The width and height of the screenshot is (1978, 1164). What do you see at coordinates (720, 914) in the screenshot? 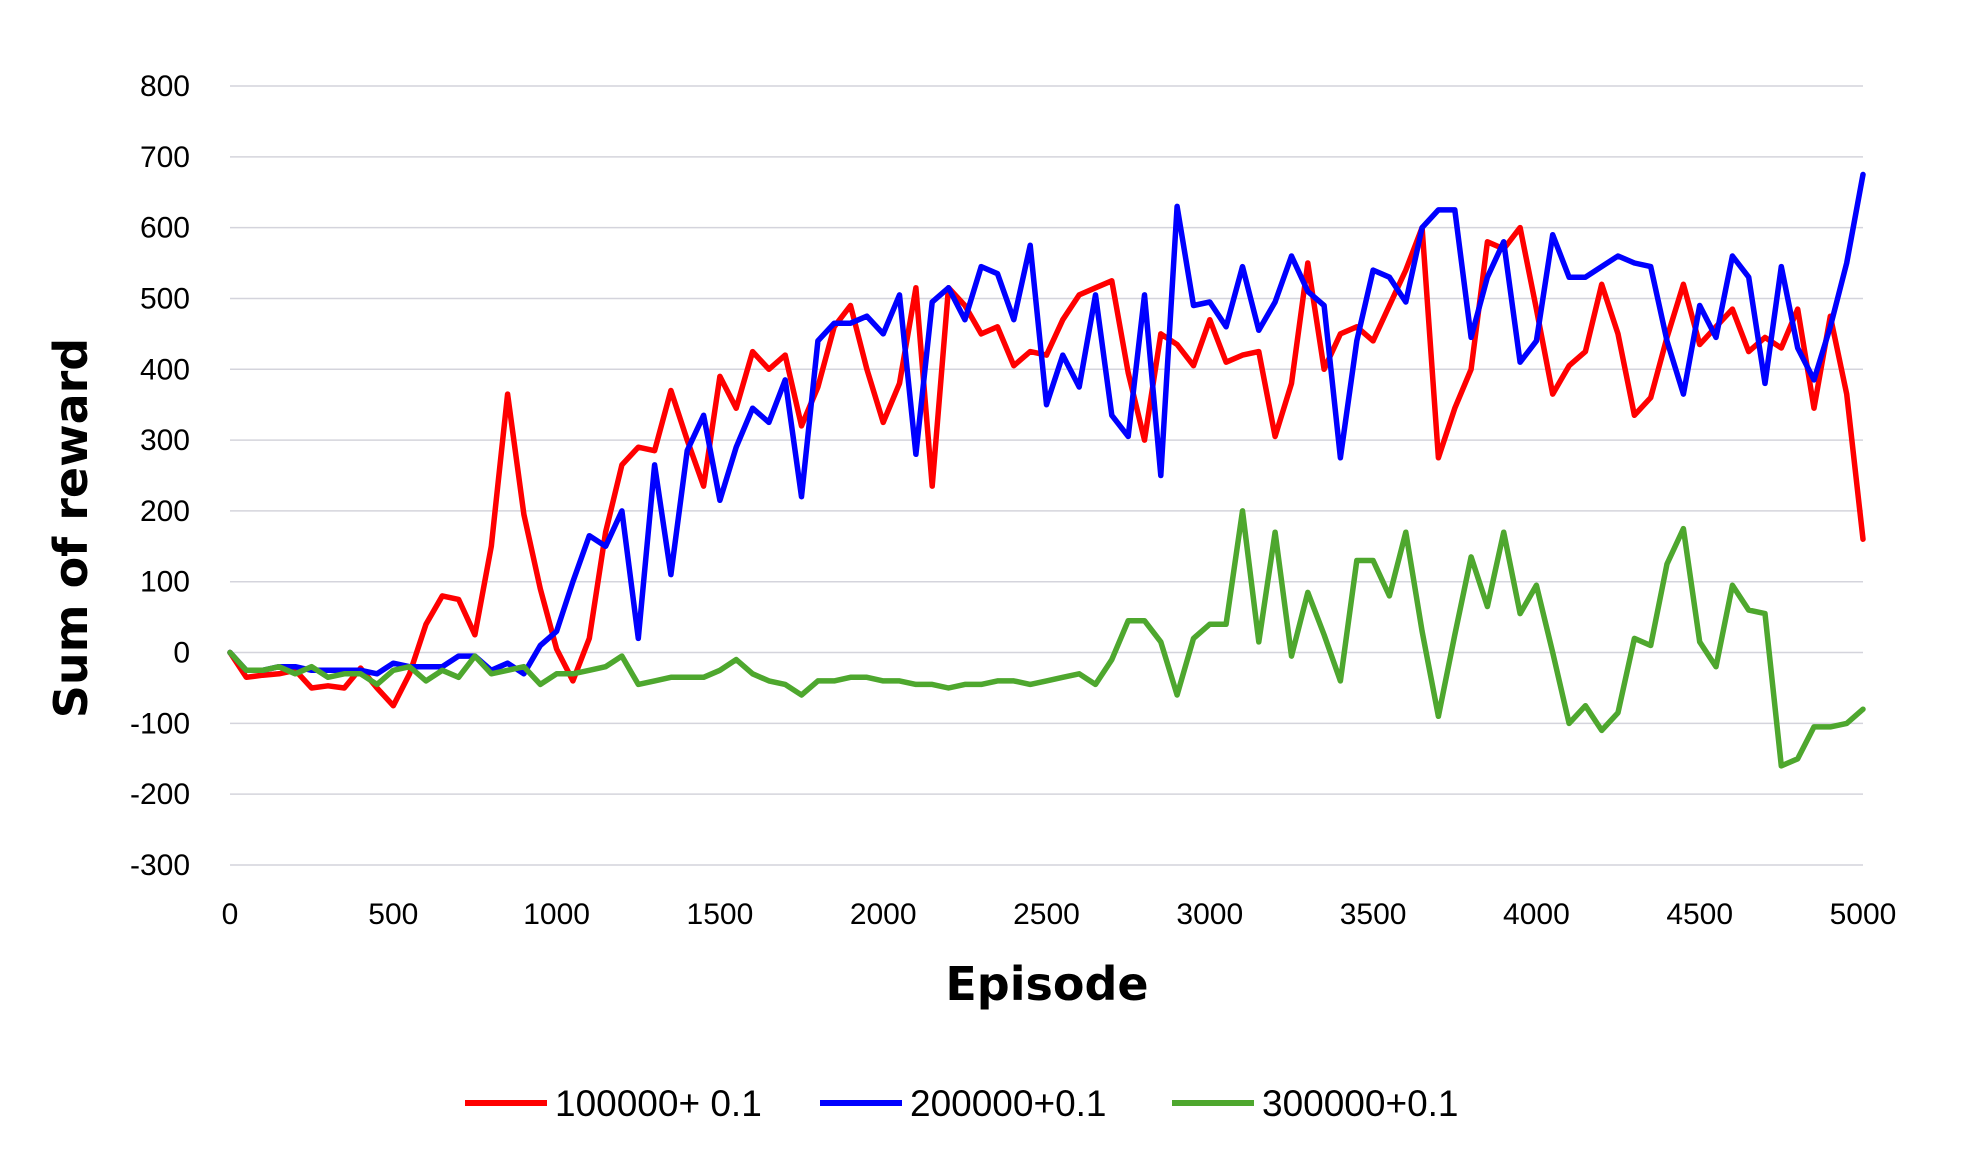
I see `x-tick-label: 1500` at bounding box center [720, 914].